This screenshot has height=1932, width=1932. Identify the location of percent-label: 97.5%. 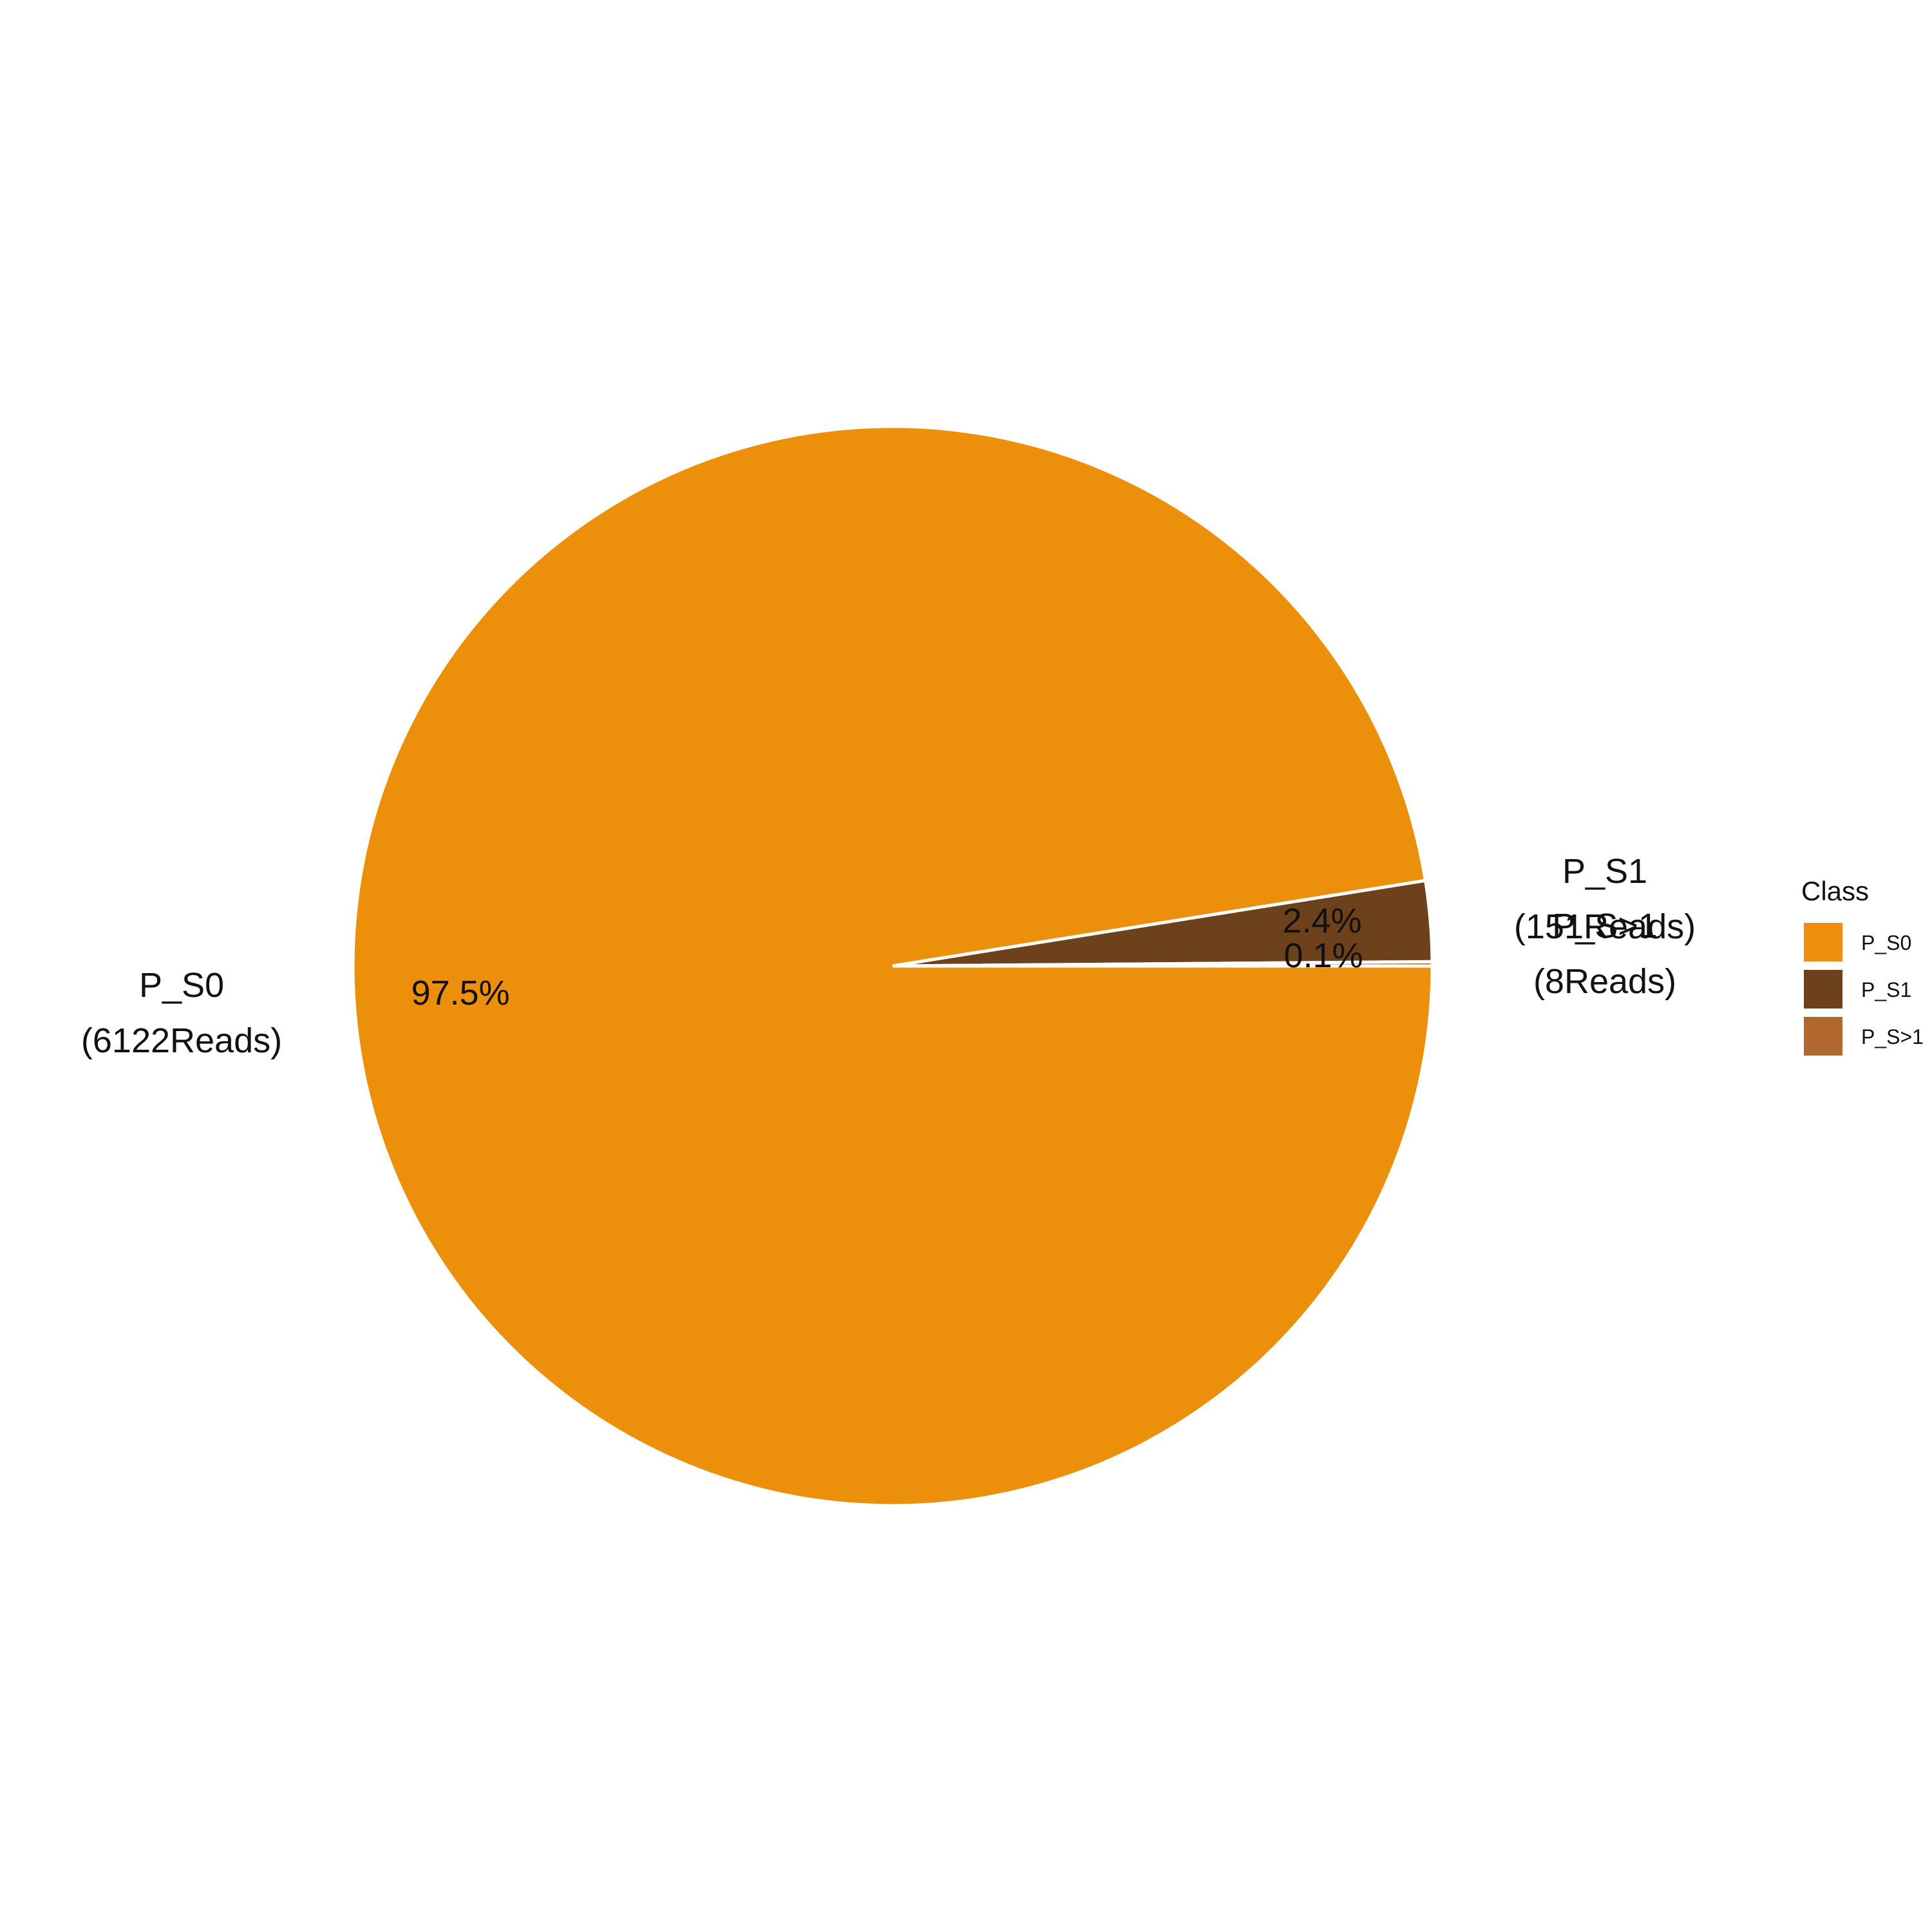
(460, 993).